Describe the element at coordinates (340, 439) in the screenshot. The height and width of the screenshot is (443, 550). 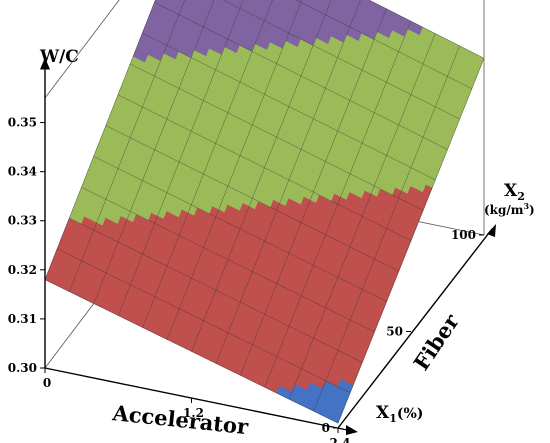
I see `x-tick-label: 2.4` at that location.